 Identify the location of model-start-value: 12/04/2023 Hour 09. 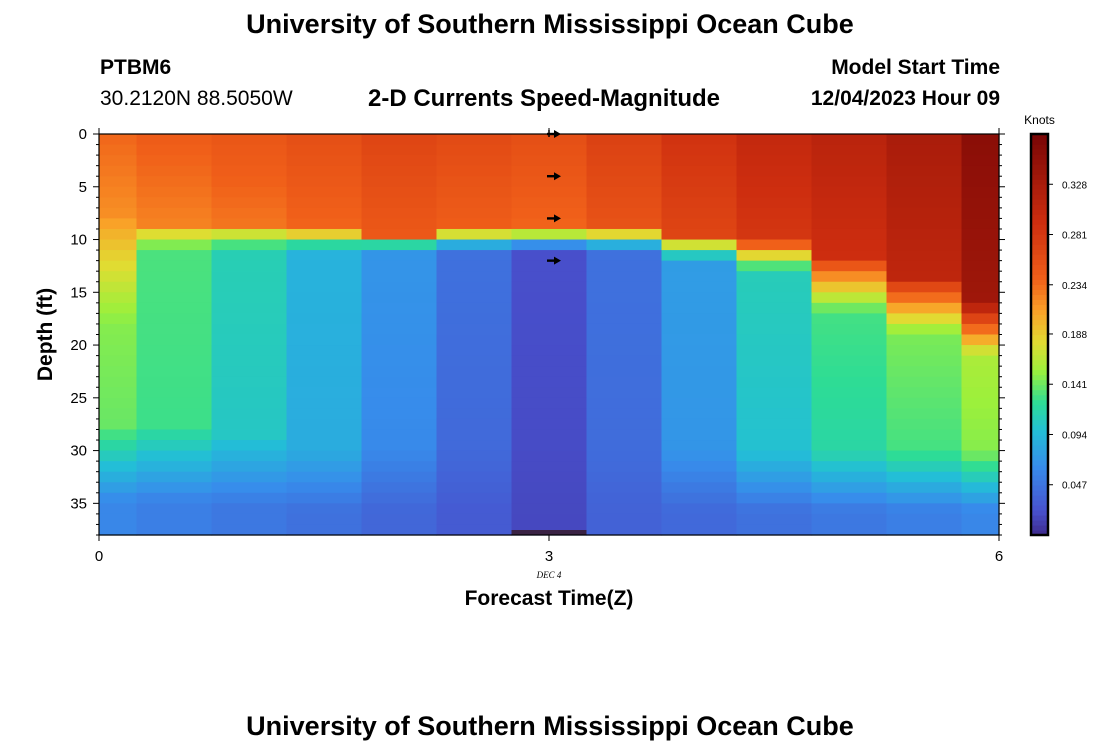
(905, 98).